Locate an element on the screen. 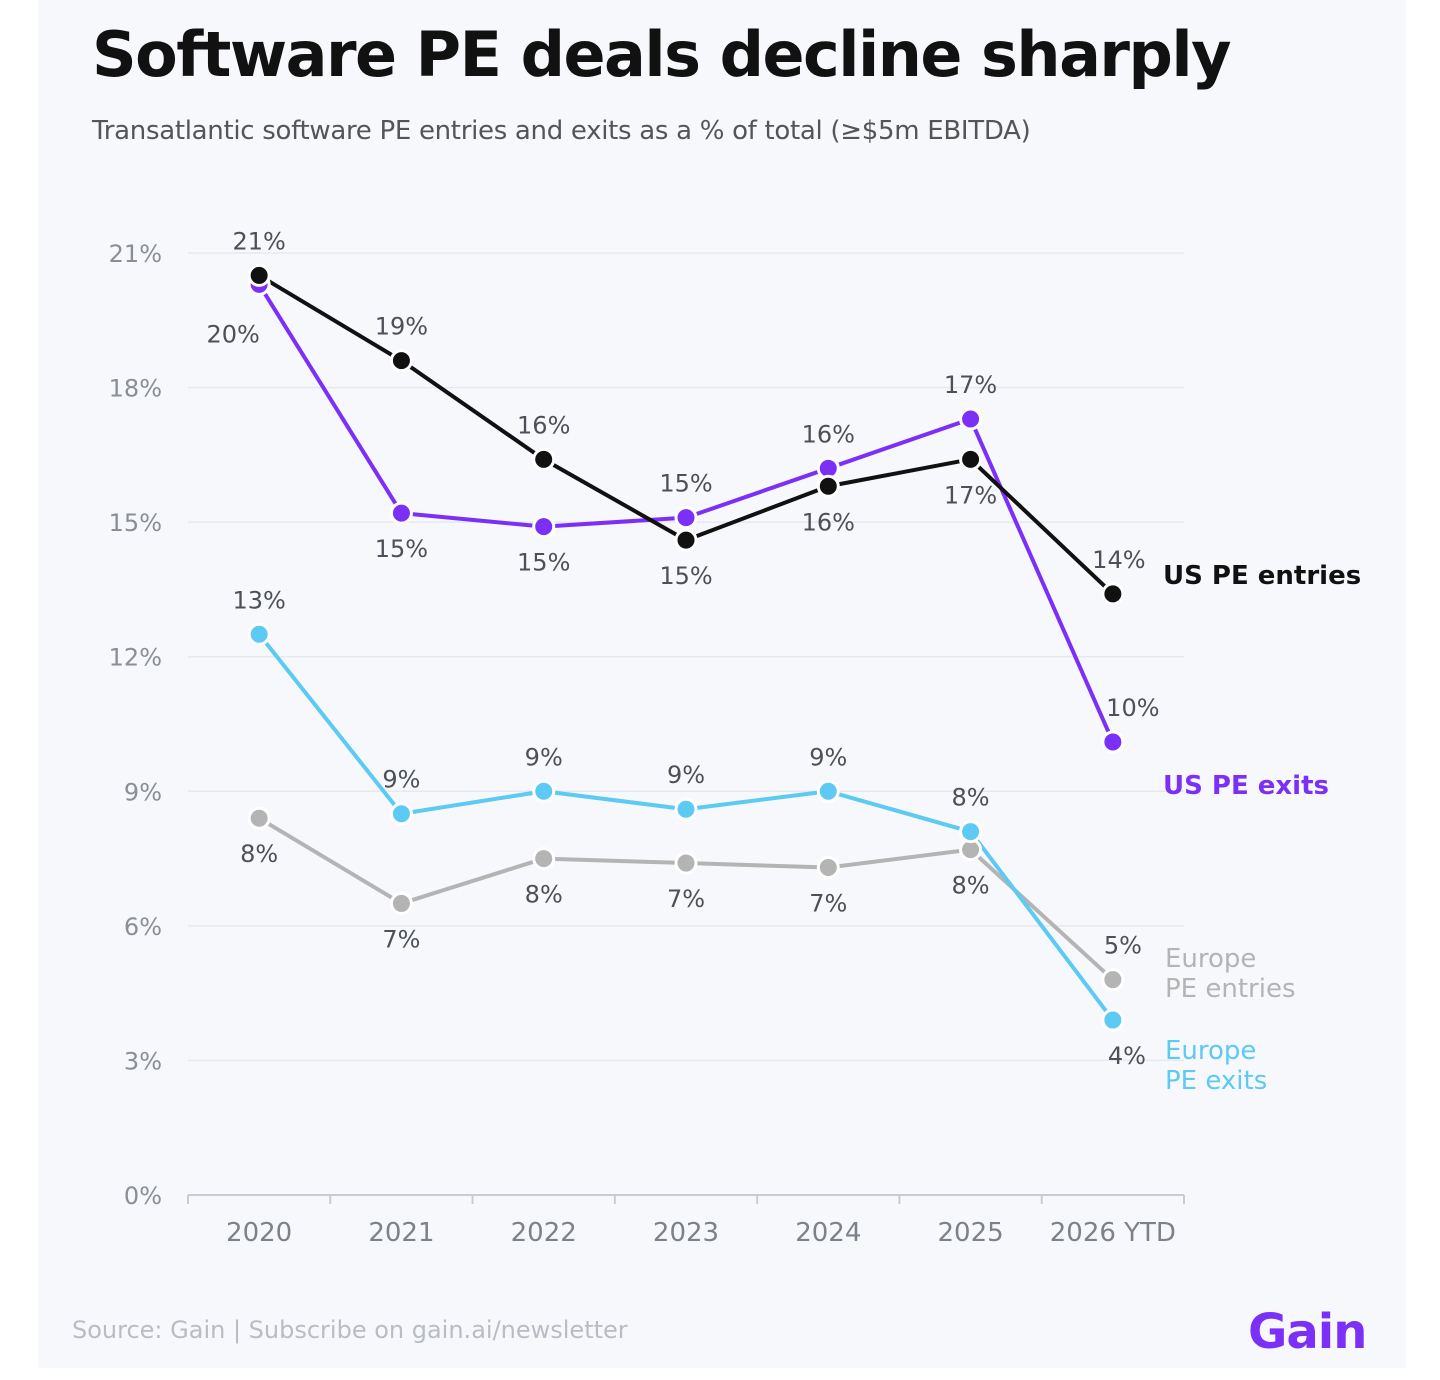  y-tick-label: 3% is located at coordinates (143, 1061).